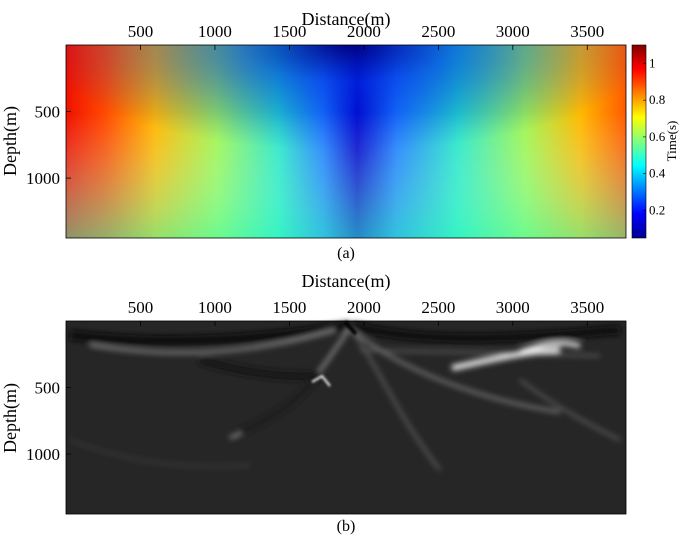 The image size is (685, 536). What do you see at coordinates (10, 141) in the screenshot?
I see `panel-a-y-axis-title: Depth(m)` at bounding box center [10, 141].